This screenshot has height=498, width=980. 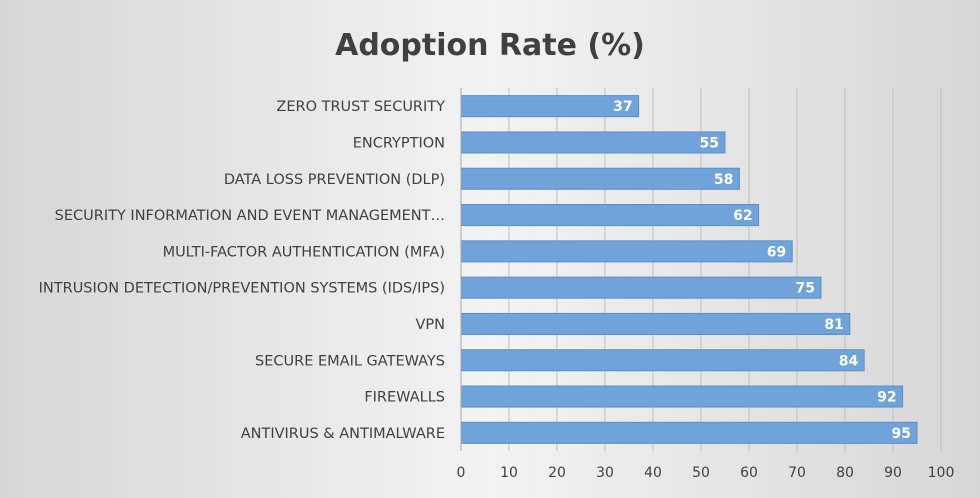 What do you see at coordinates (653, 473) in the screenshot?
I see `x-tick-label: 40` at bounding box center [653, 473].